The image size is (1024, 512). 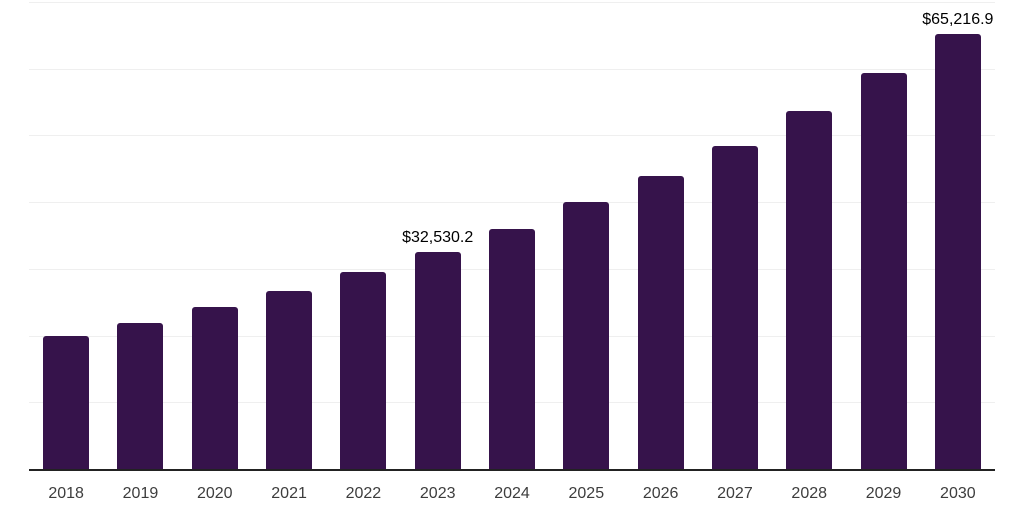 I want to click on x-axis-label-2028: 2028, so click(x=809, y=493).